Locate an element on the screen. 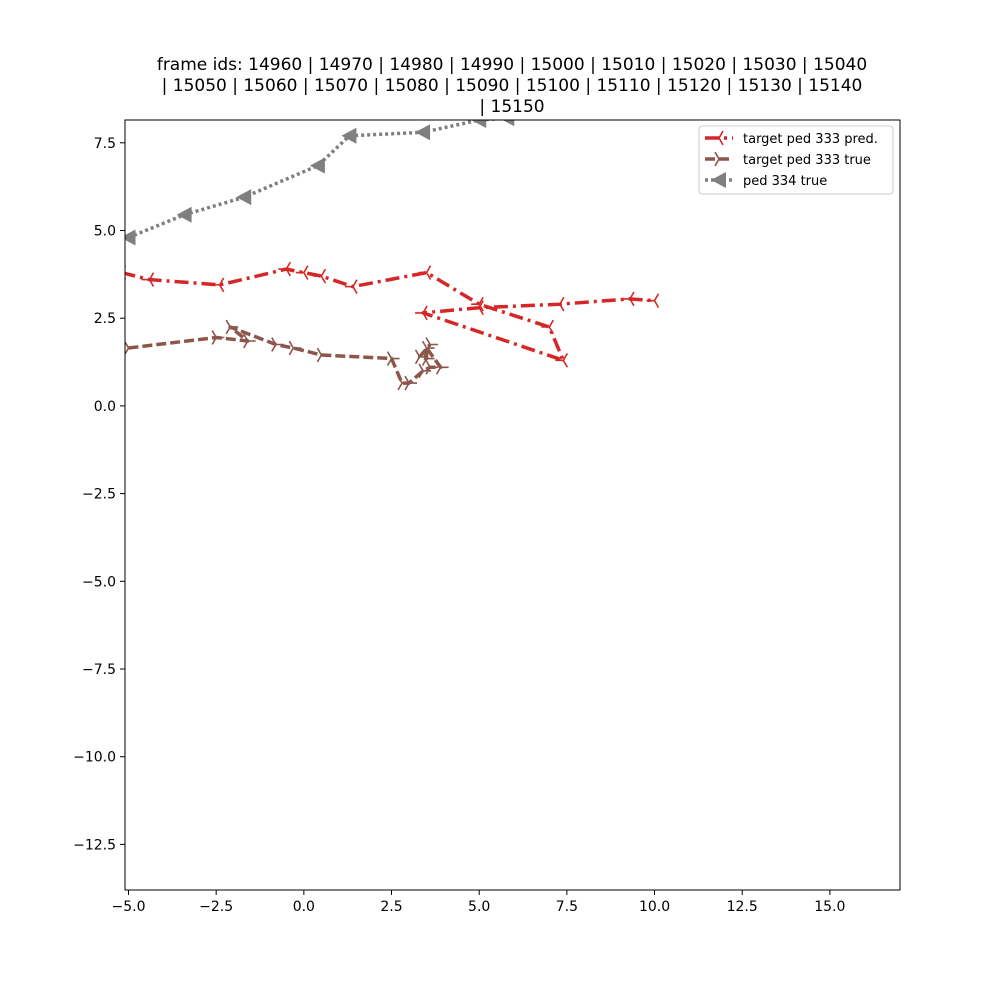  y-tick-label: 2.5 is located at coordinates (105, 319).